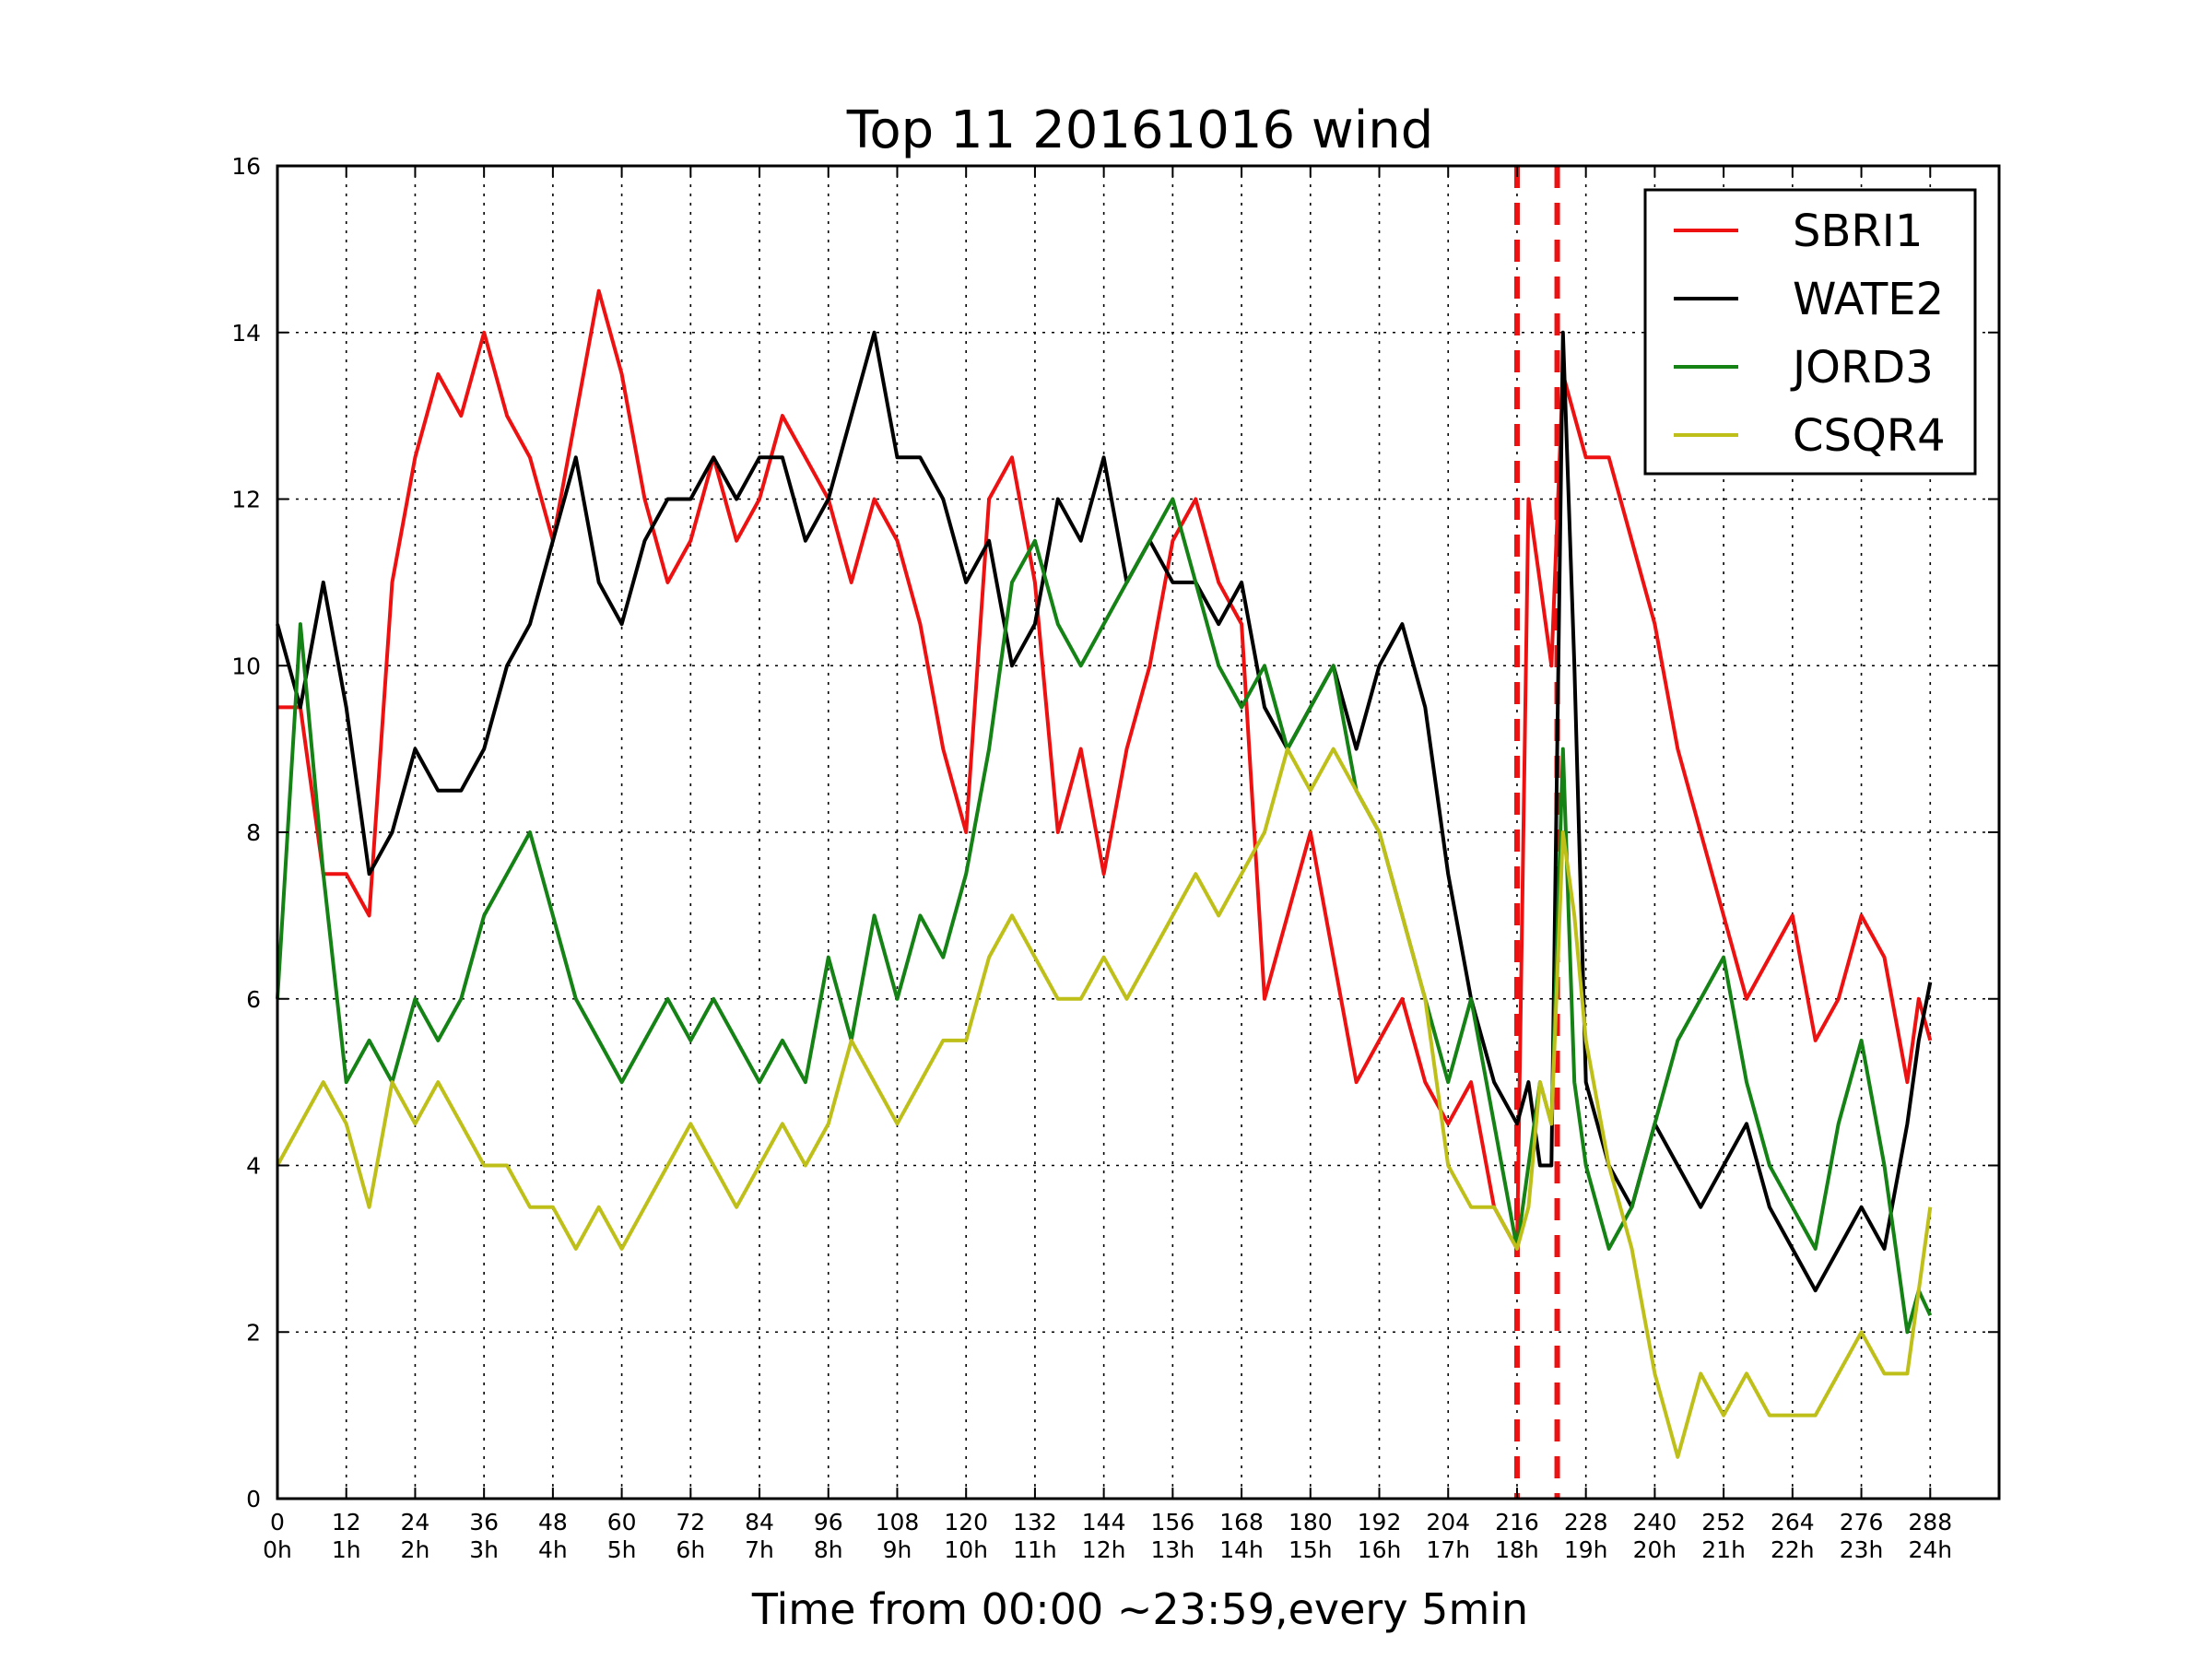 The image size is (2212, 1659). Describe the element at coordinates (966, 1549) in the screenshot. I see `x-tick-hour-label: 10h` at that location.